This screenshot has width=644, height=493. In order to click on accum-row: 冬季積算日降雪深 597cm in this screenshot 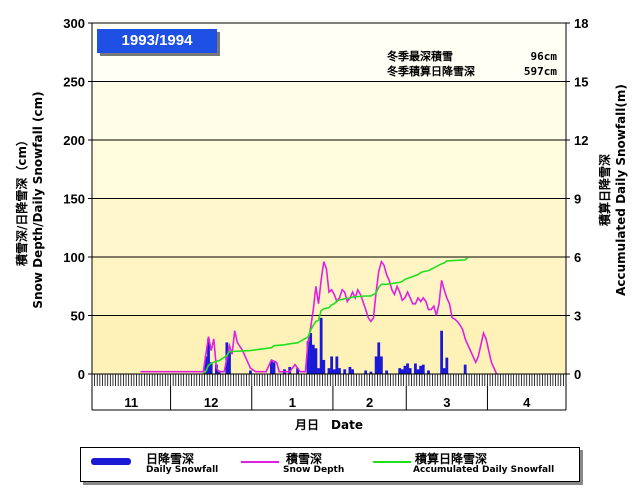, I will do `click(472, 71)`.